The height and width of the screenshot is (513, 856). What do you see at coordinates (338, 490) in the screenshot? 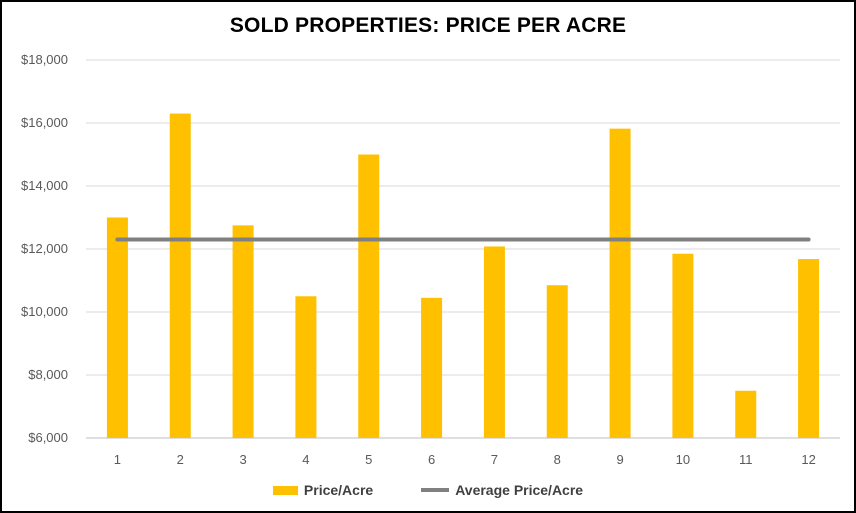
I see `legend-label-price-per-acre: Price/Acre` at bounding box center [338, 490].